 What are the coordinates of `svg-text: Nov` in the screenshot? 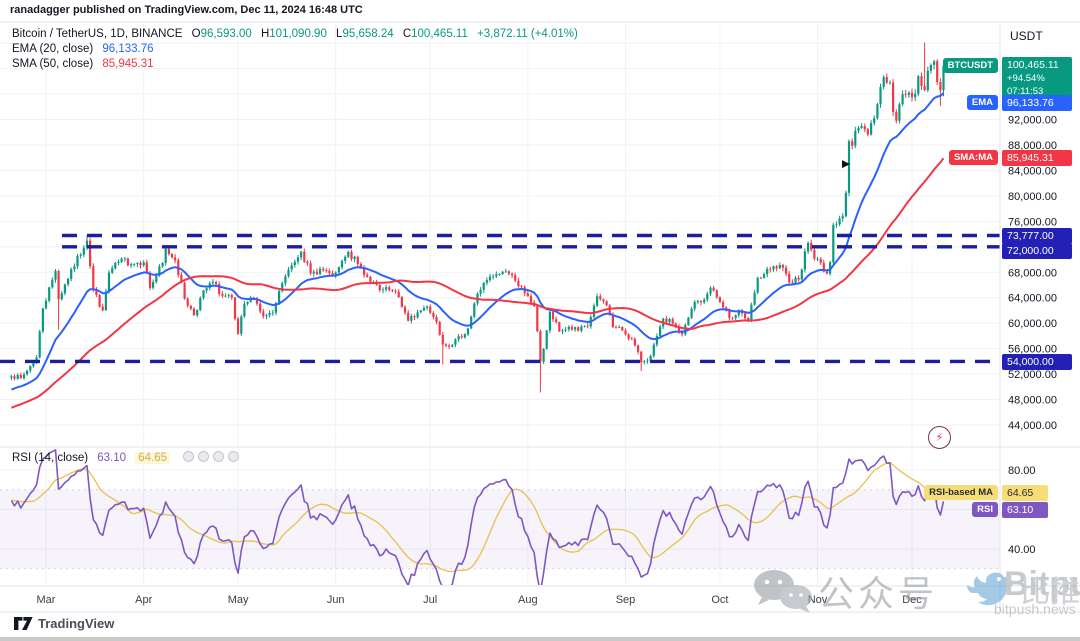 It's located at (818, 600).